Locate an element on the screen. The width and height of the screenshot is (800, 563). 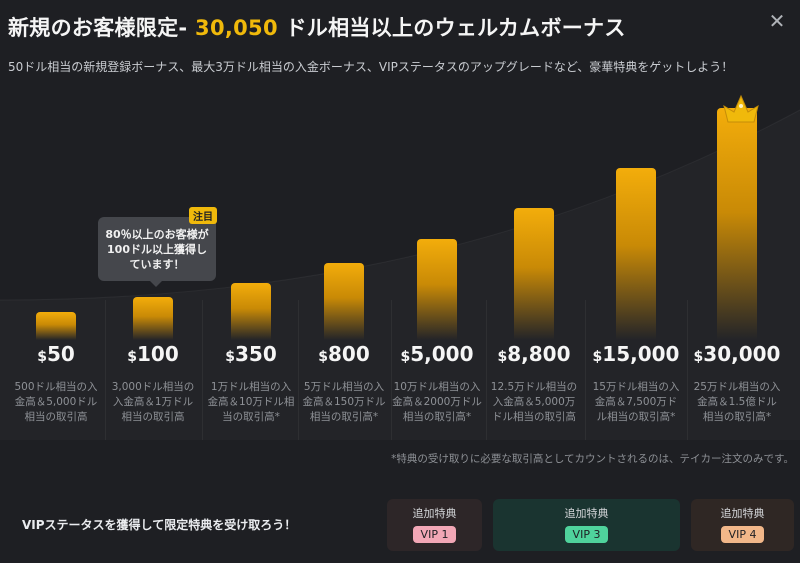
tooltip-line: ています！ is located at coordinates (157, 264).